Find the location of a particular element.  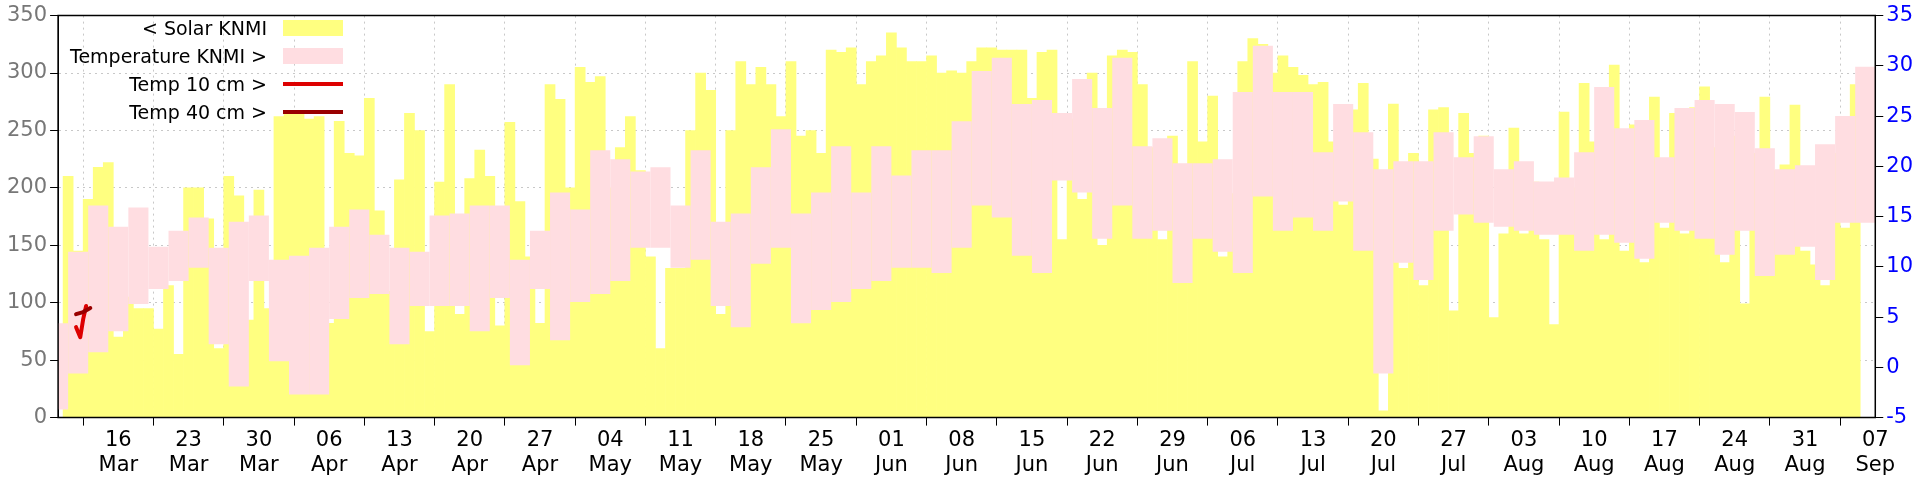

legend-label: Temp 40 cm > is located at coordinates (198, 112).